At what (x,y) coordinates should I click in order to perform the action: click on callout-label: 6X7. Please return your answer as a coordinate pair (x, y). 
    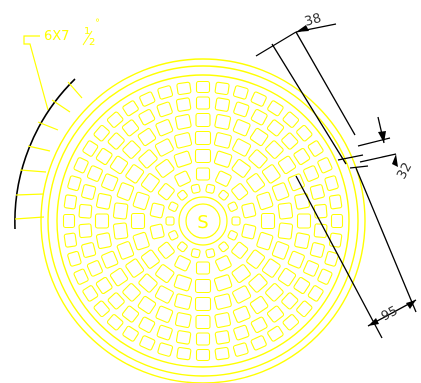
    Looking at the image, I should click on (56, 36).